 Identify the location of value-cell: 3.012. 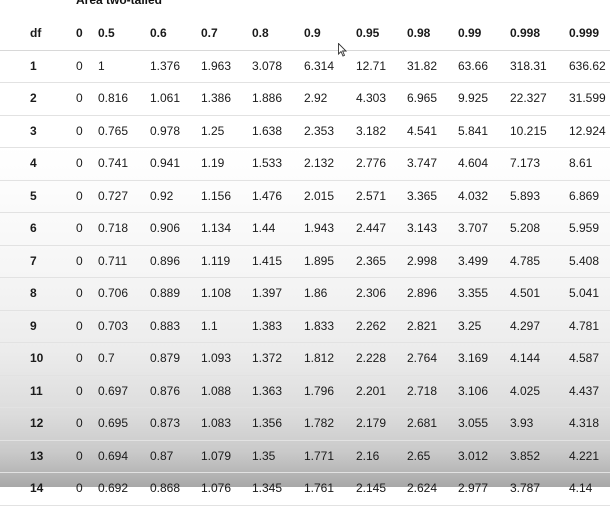
(484, 456).